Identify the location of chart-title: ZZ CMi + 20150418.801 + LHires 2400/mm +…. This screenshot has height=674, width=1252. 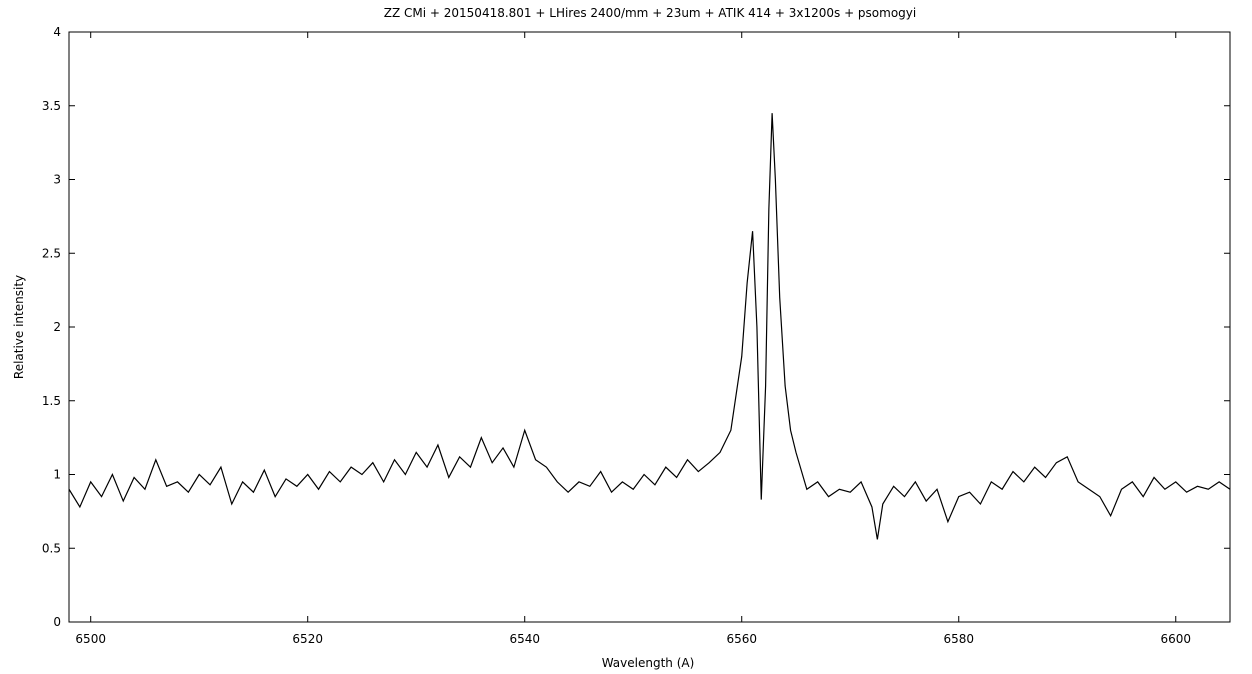
(650, 13).